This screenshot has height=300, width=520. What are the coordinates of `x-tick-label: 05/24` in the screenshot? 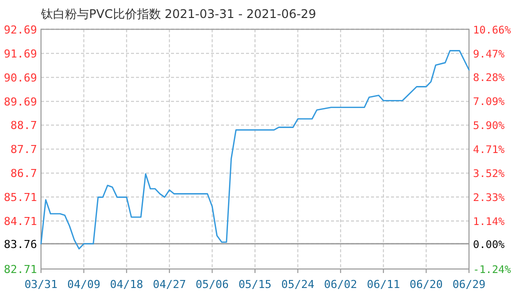 It's located at (298, 284).